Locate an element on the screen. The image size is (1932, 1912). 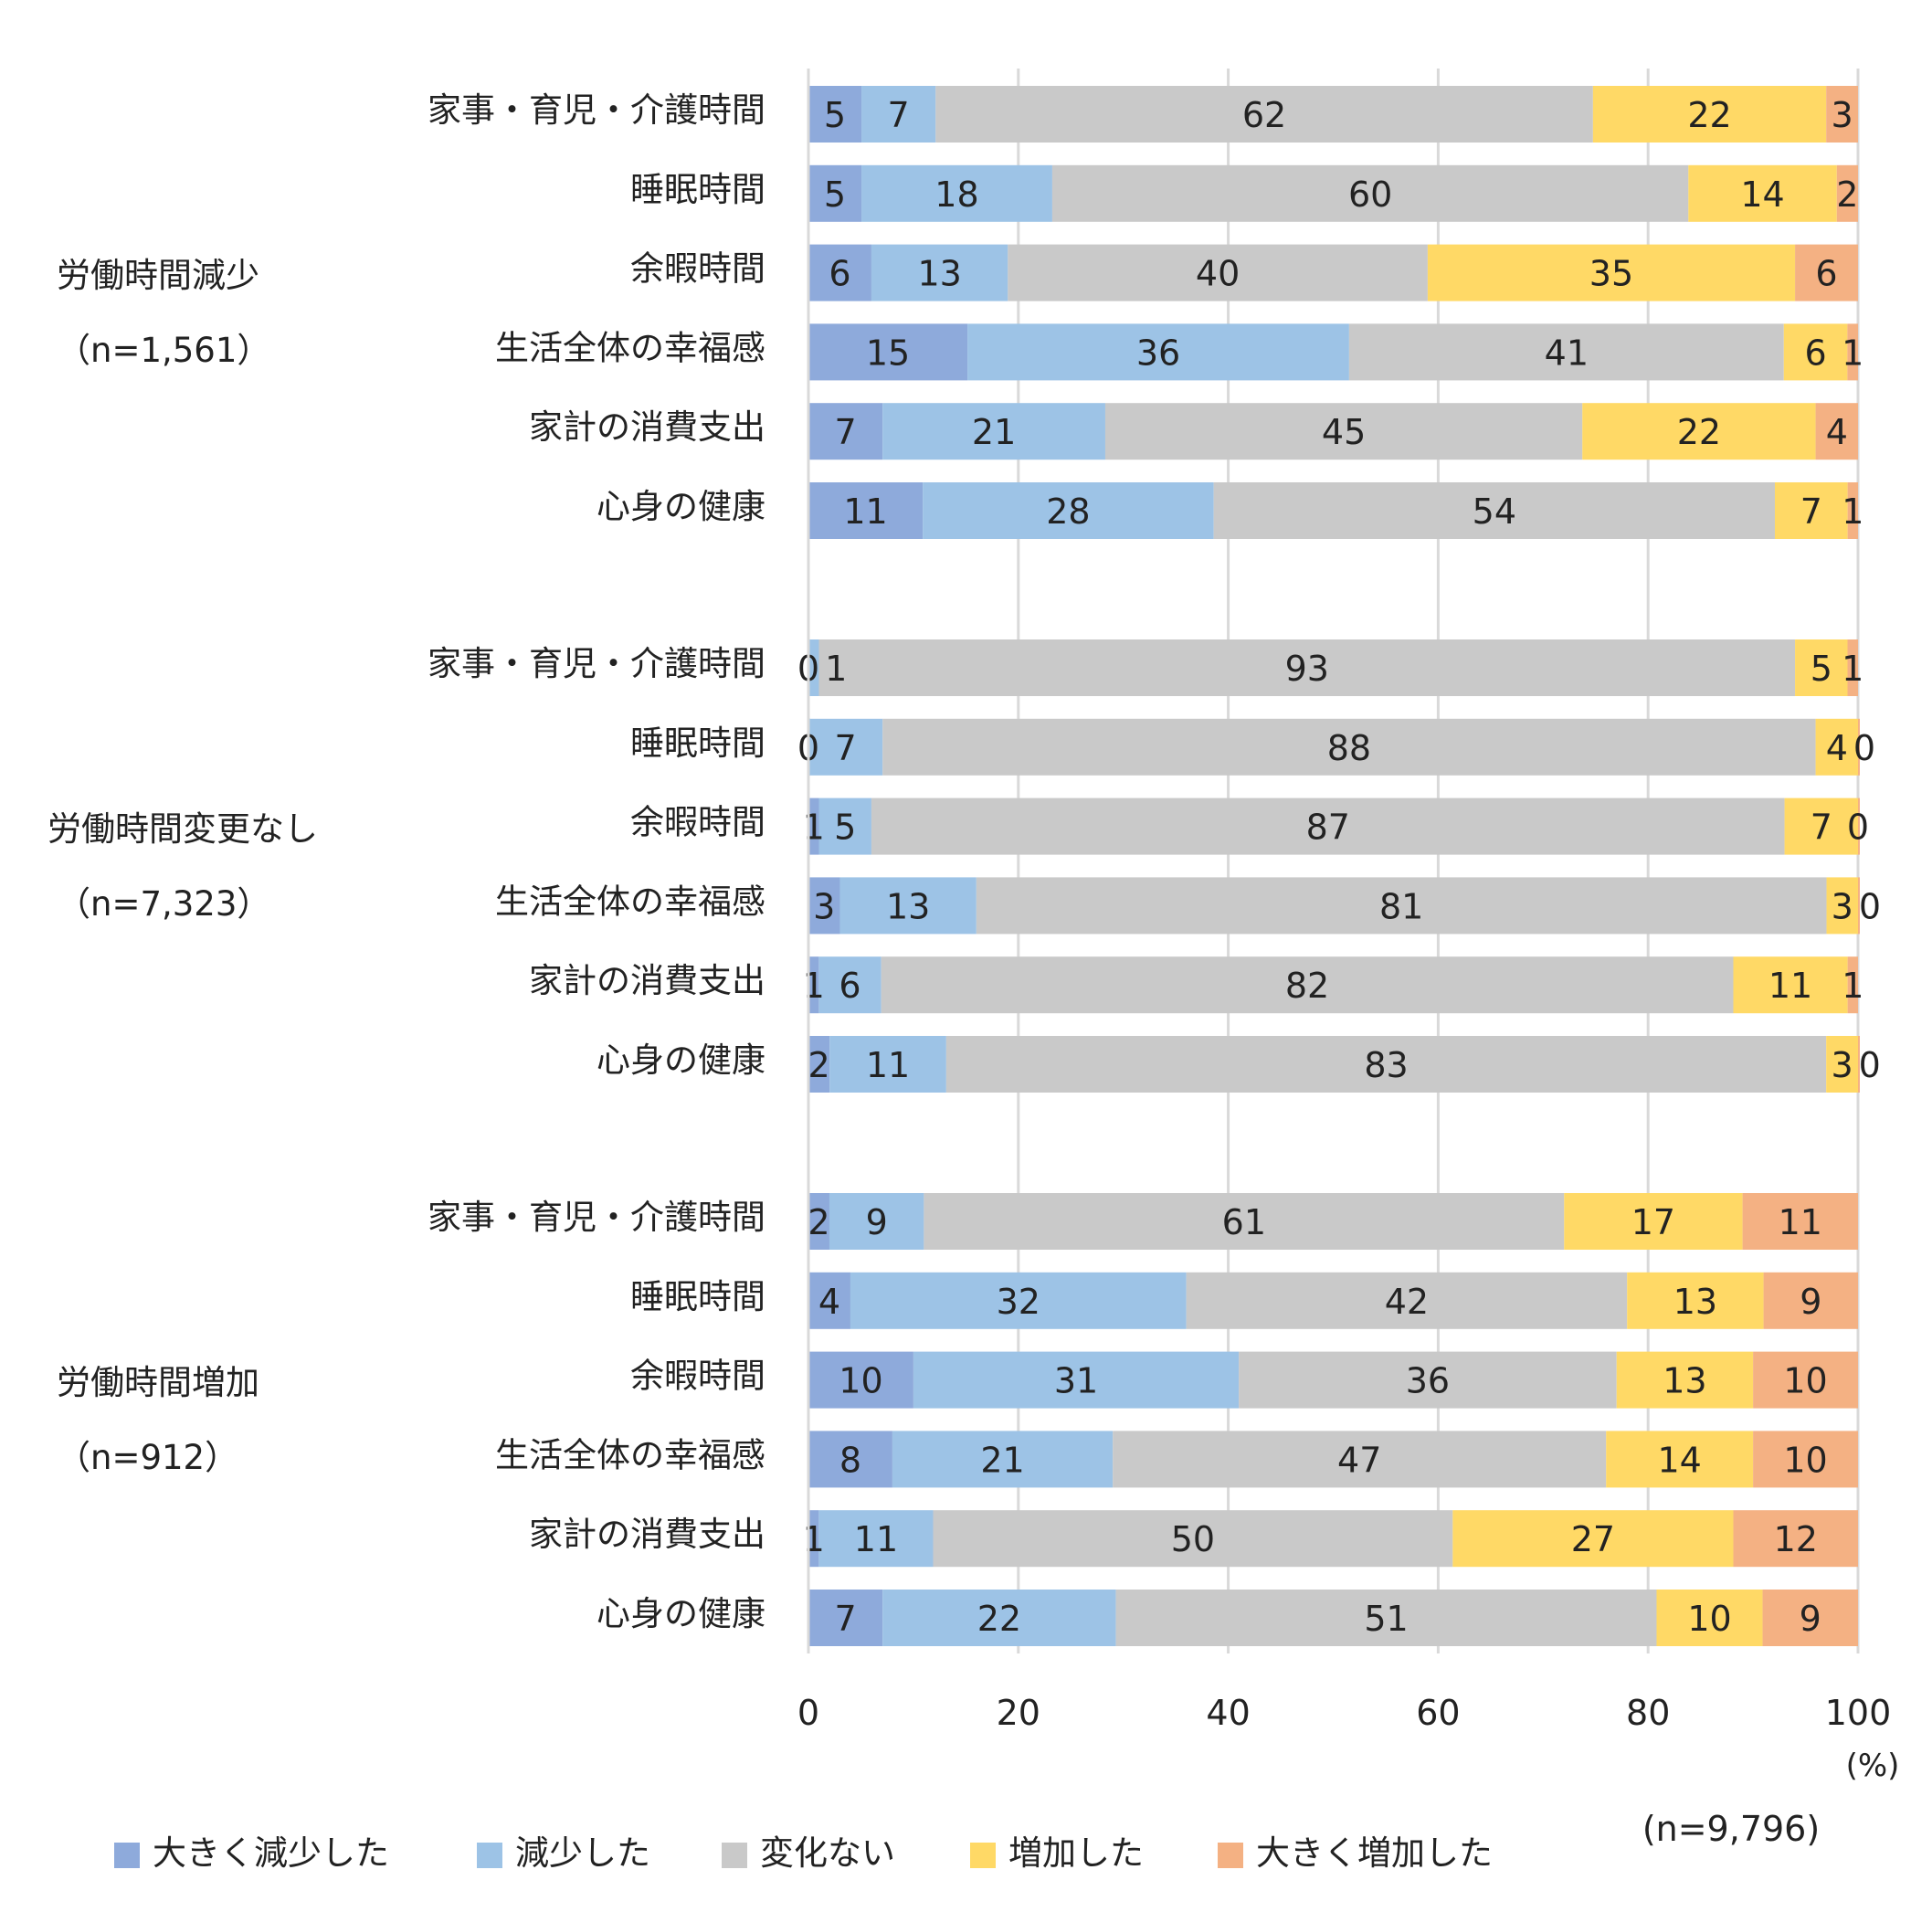
data-label: 93 is located at coordinates (1307, 669).